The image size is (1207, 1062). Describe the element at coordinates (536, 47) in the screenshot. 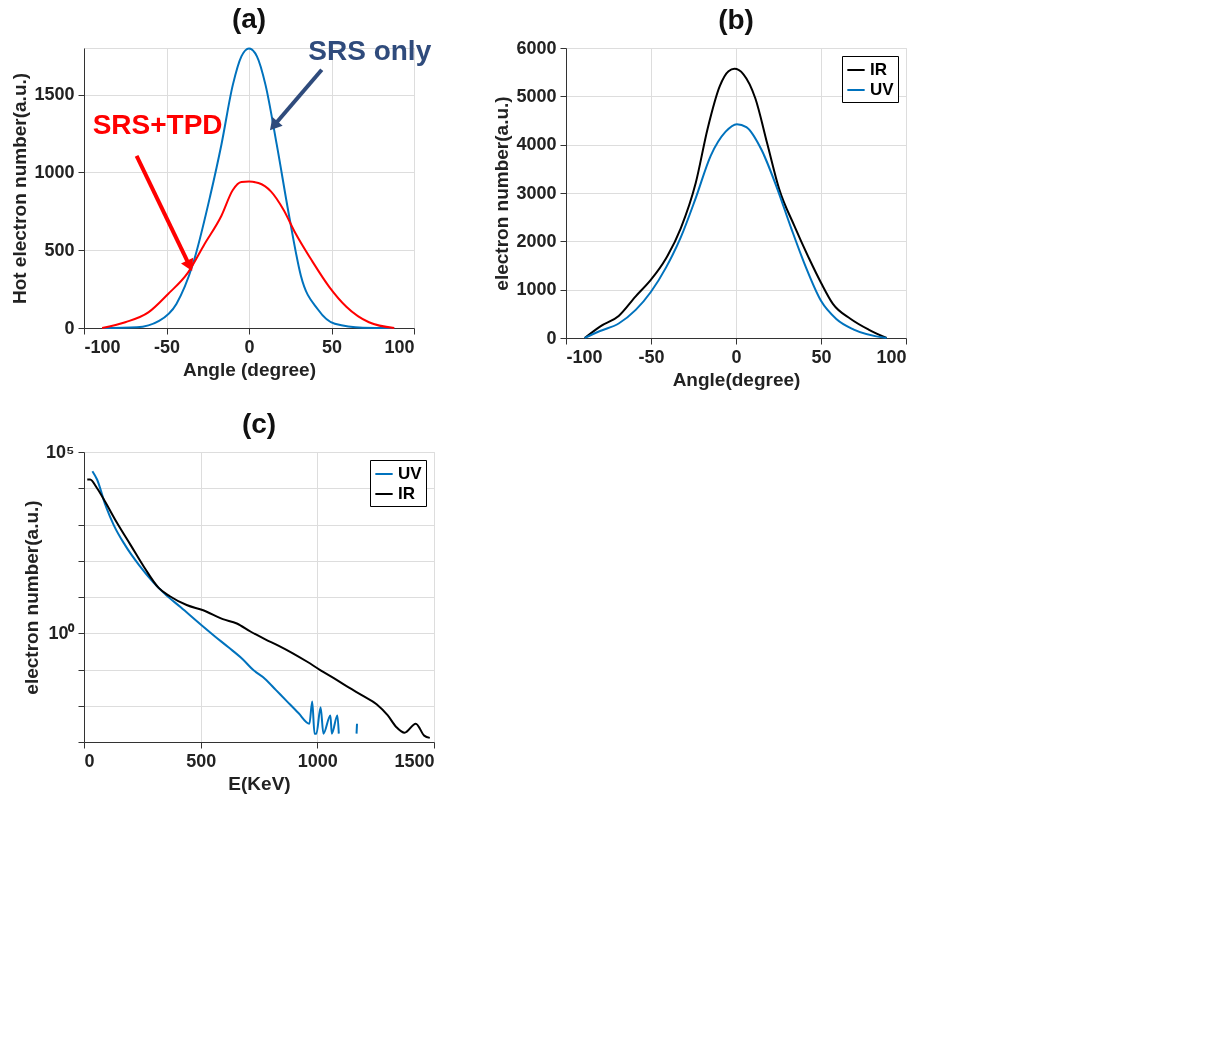

I see `y-tick-label: 6000` at that location.